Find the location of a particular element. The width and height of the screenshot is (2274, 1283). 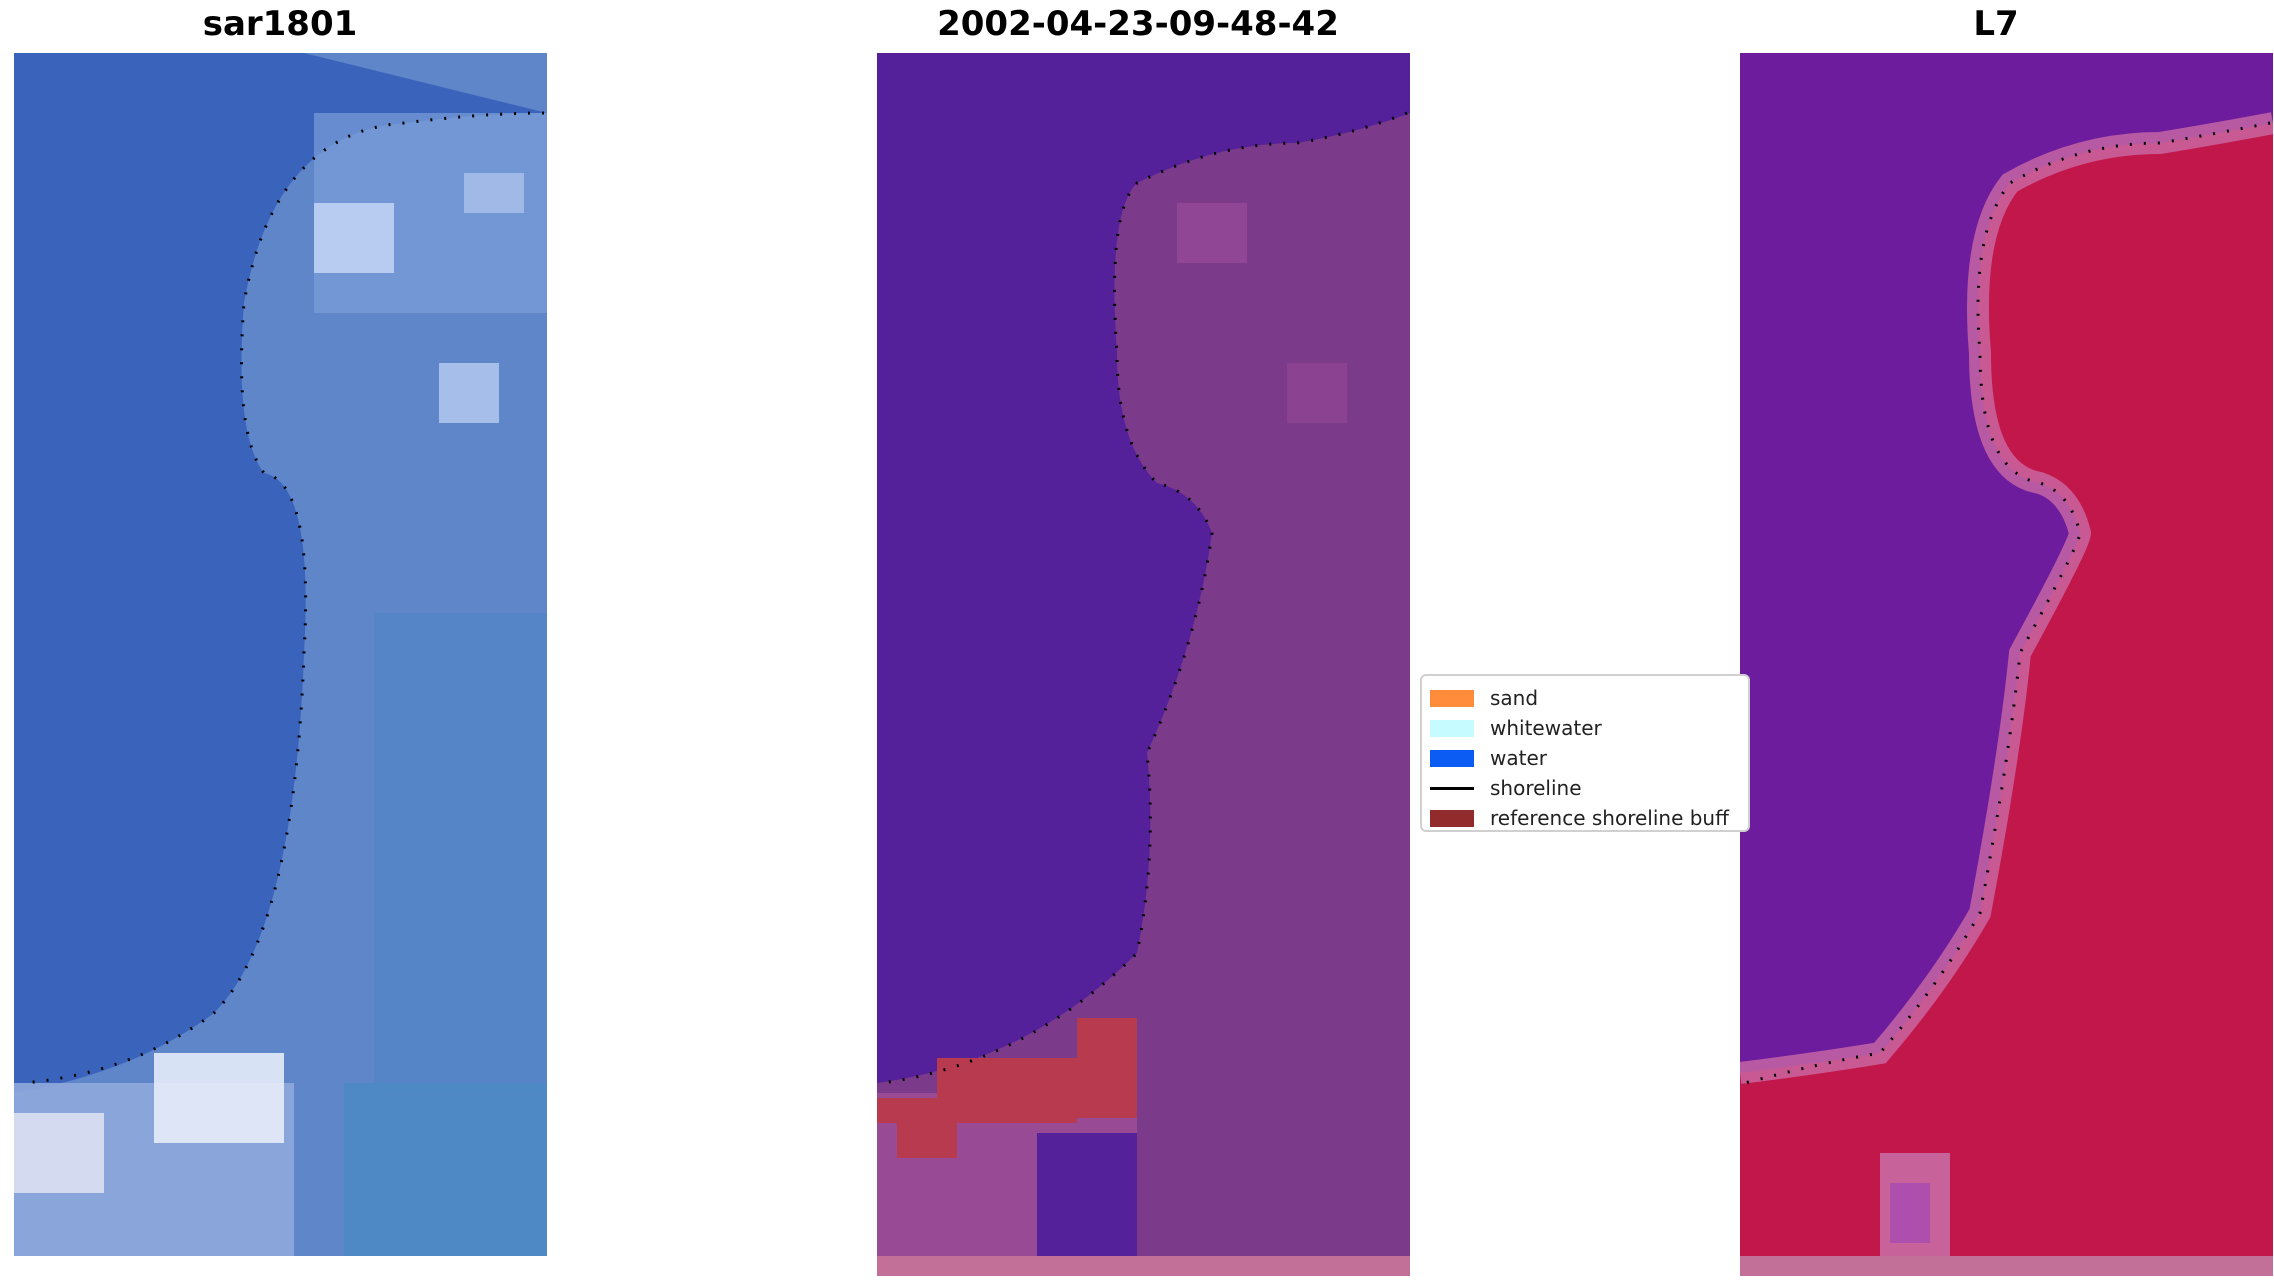

reference-buffer-swatch is located at coordinates (1452, 818).